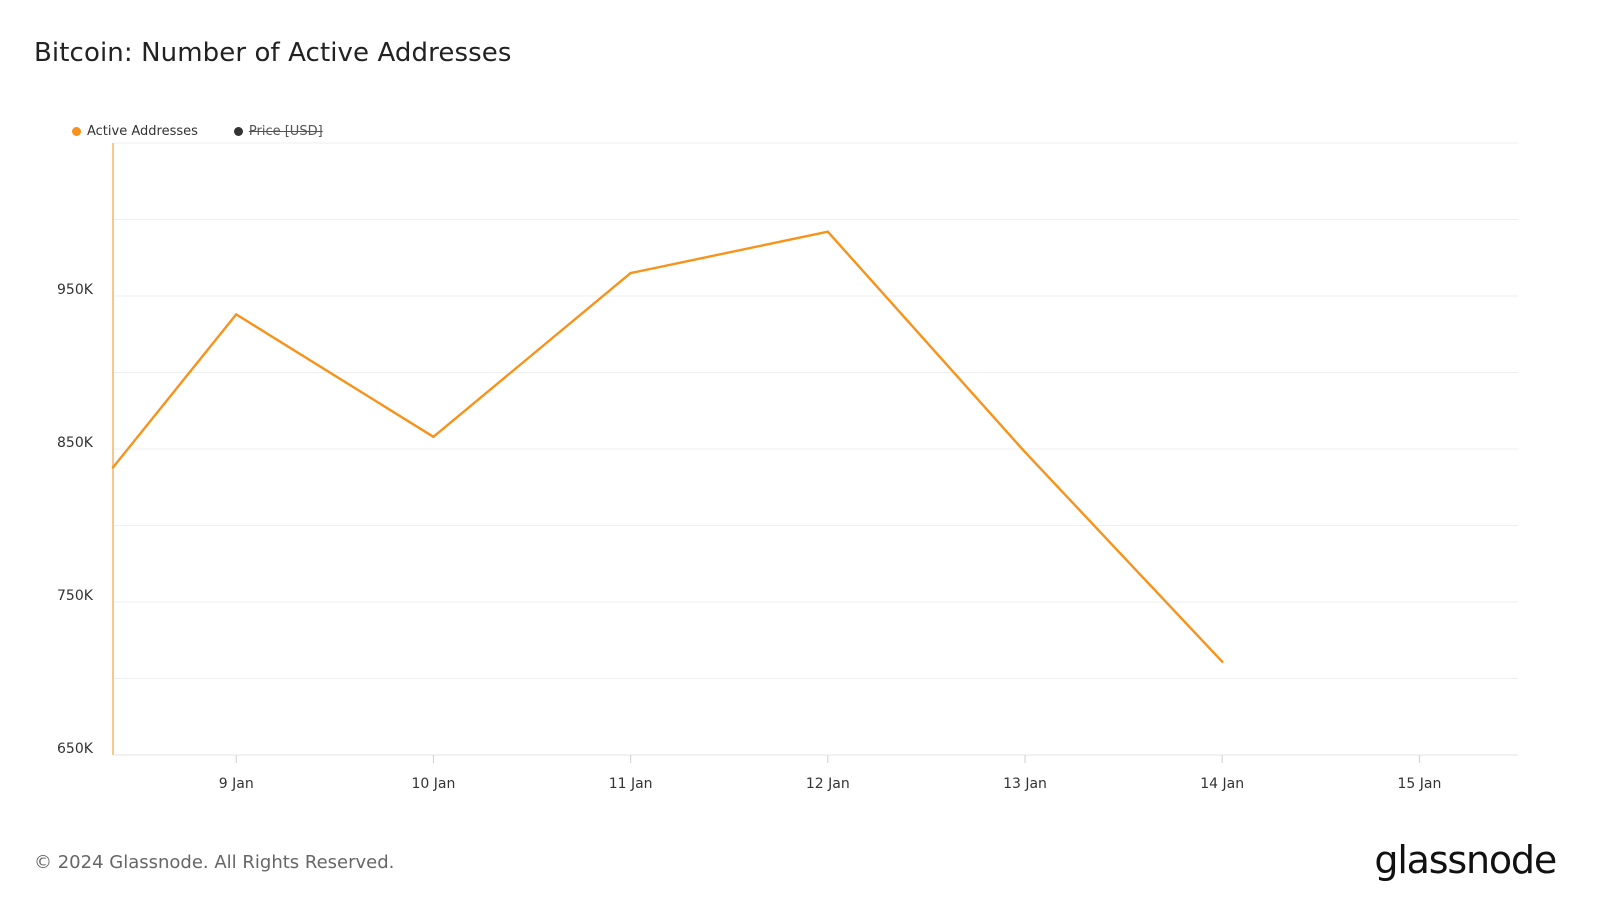 The image size is (1600, 900). I want to click on legend-label-price-usd: Price [USD], so click(285, 131).